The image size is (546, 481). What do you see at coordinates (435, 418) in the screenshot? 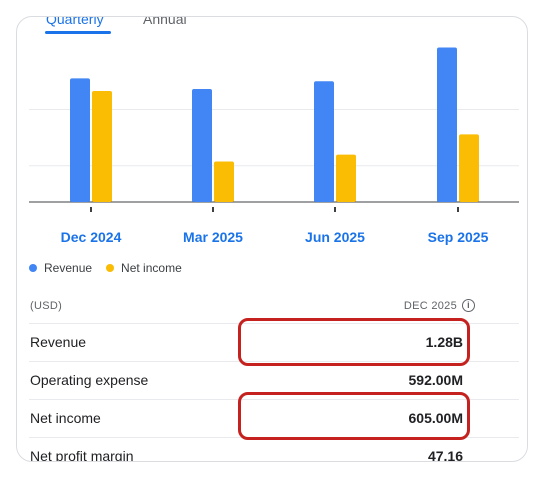
I see `row-value-net-income: 605.00M` at bounding box center [435, 418].